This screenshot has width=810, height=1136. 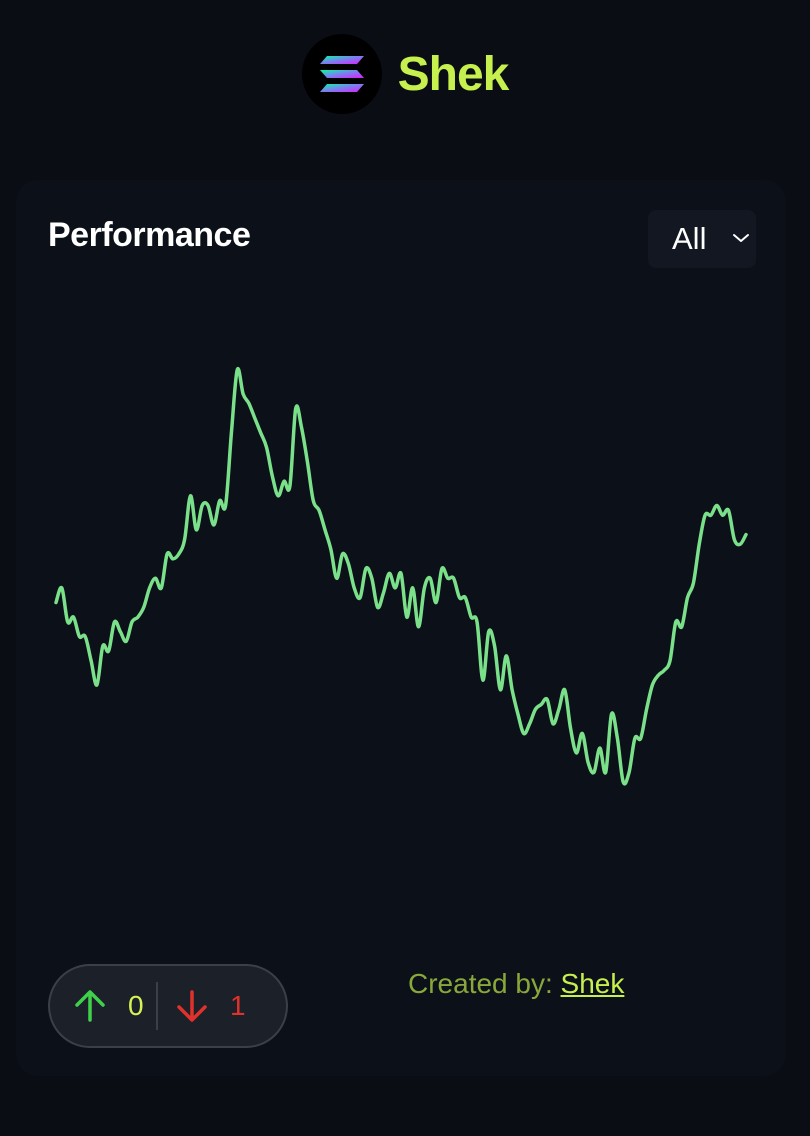 I want to click on solana-logo-icon, so click(x=341, y=74).